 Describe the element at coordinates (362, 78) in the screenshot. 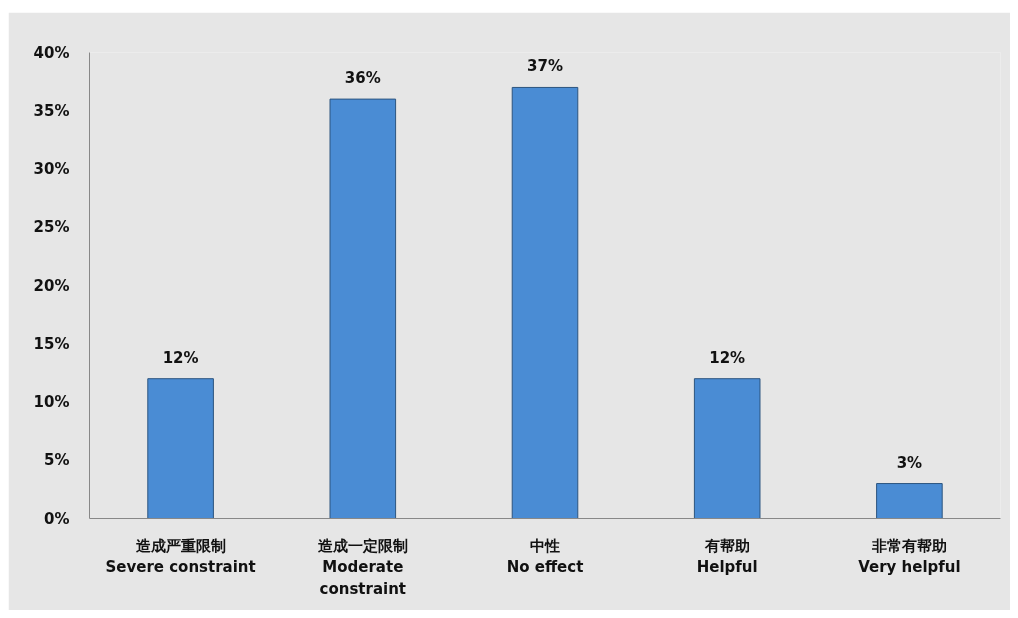

I see `data-label: 36%` at that location.